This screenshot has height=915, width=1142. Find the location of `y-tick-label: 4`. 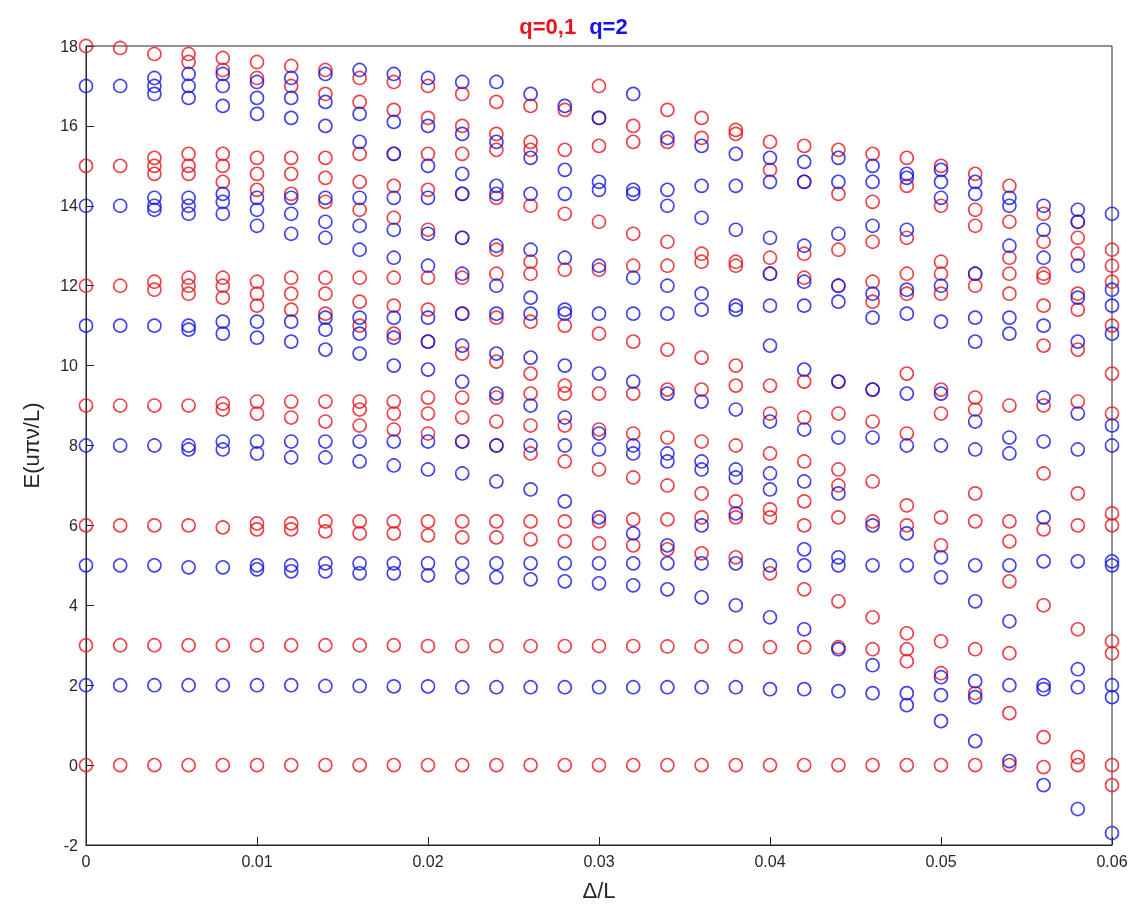

y-tick-label: 4 is located at coordinates (74, 605).